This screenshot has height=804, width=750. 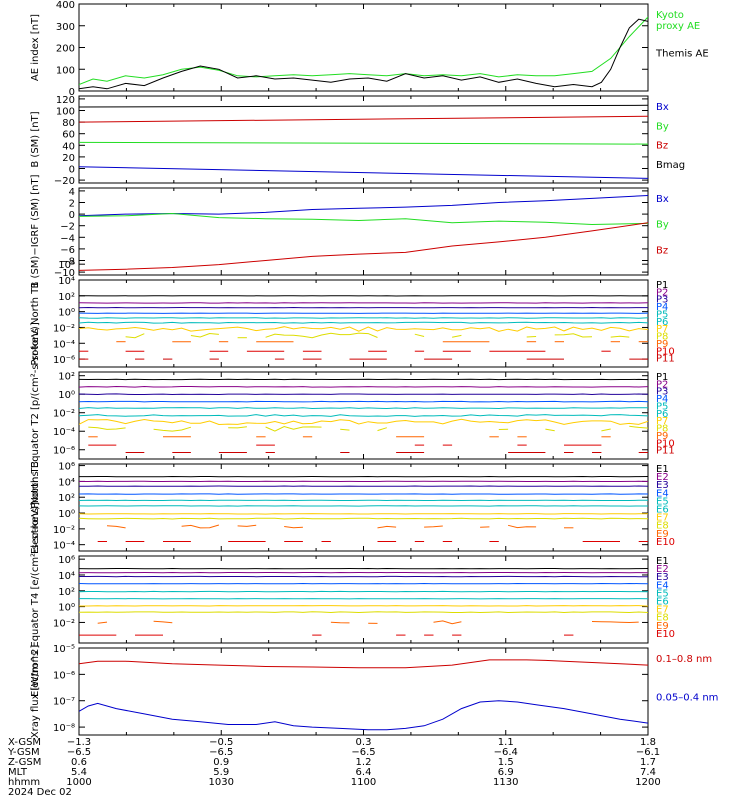 What do you see at coordinates (35, 231) in the screenshot?
I see `y-axis-label: B (SM)−IGRF (SM) [nT]` at bounding box center [35, 231].